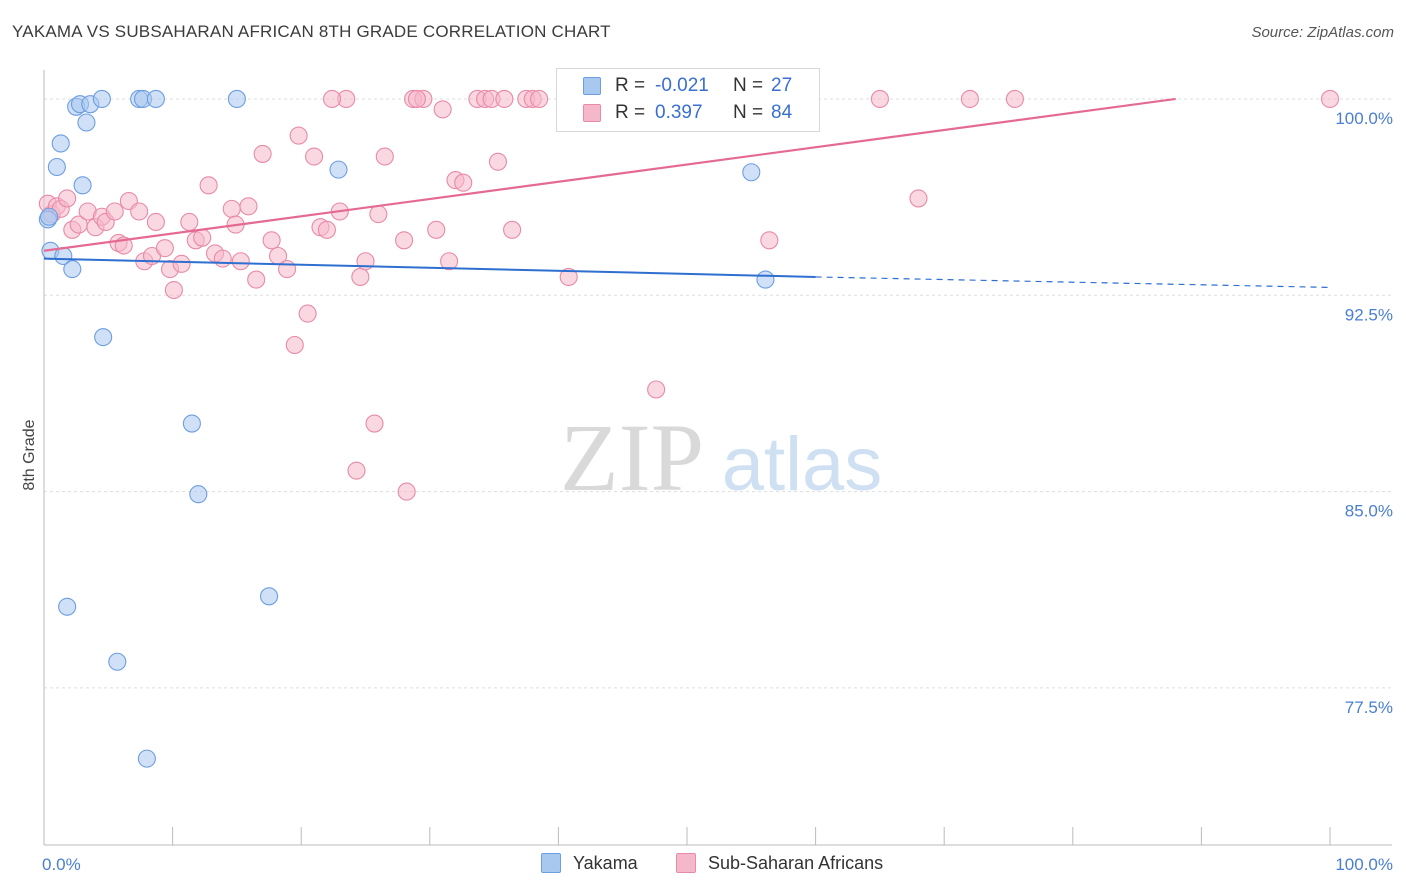 The image size is (1406, 892). What do you see at coordinates (679, 112) in the screenshot?
I see `legend-r-value: 0.397` at bounding box center [679, 112].